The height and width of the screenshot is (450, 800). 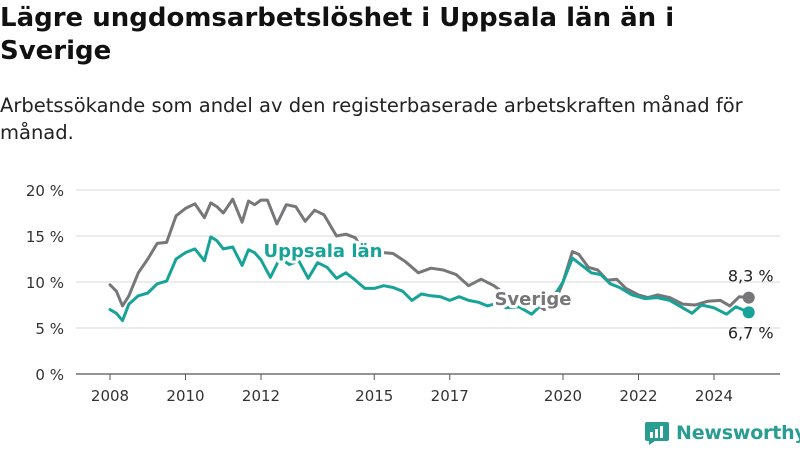 I want to click on y-tick-label: 5 %, so click(x=49, y=329).